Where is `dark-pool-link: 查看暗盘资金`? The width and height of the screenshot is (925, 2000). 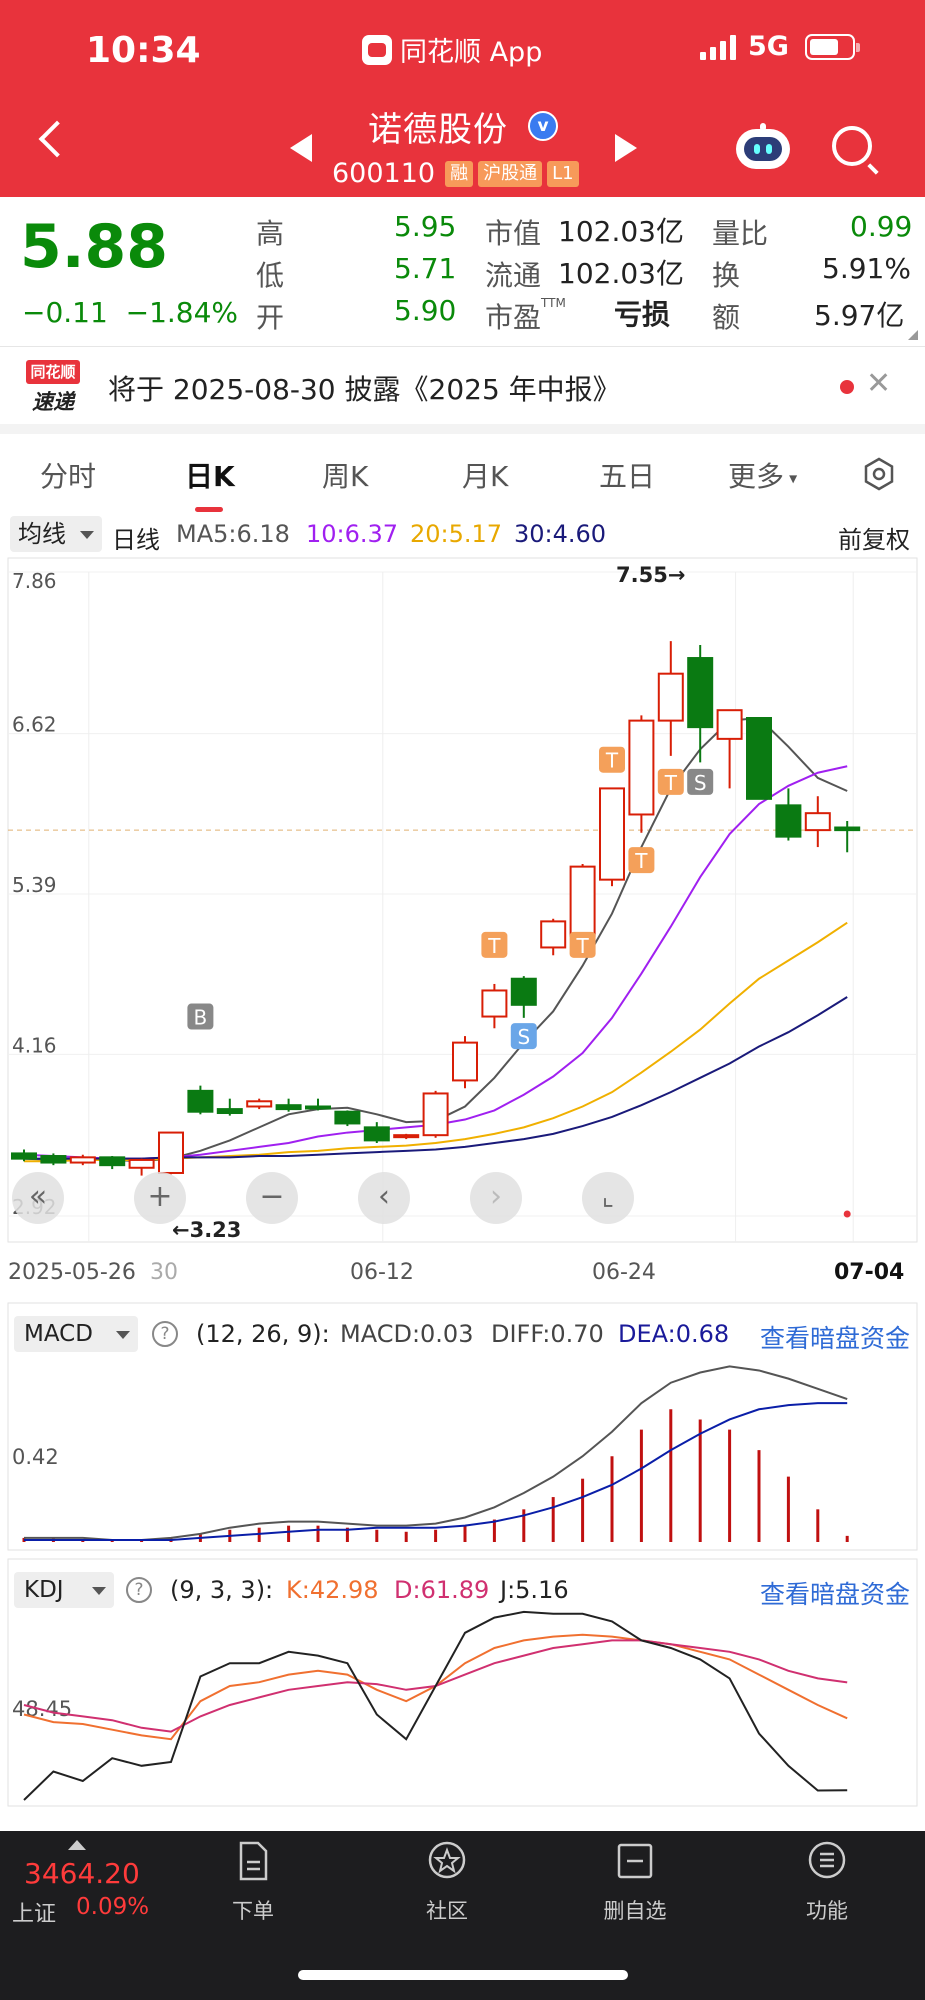
dark-pool-link: 查看暗盘资金 is located at coordinates (835, 1338).